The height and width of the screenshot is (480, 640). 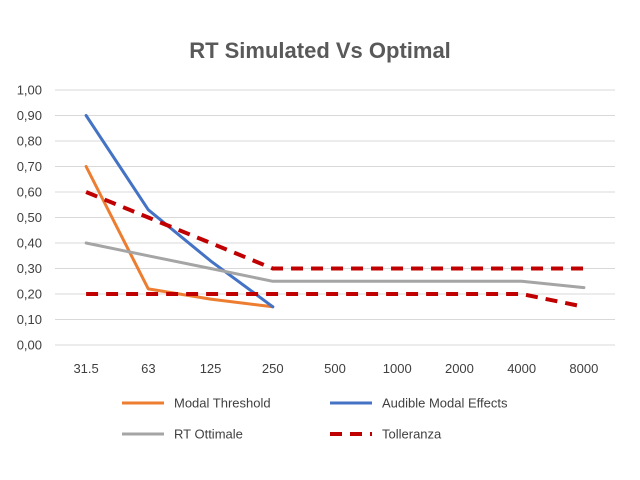 What do you see at coordinates (412, 434) in the screenshot?
I see `legend-label: Tolleranza` at bounding box center [412, 434].